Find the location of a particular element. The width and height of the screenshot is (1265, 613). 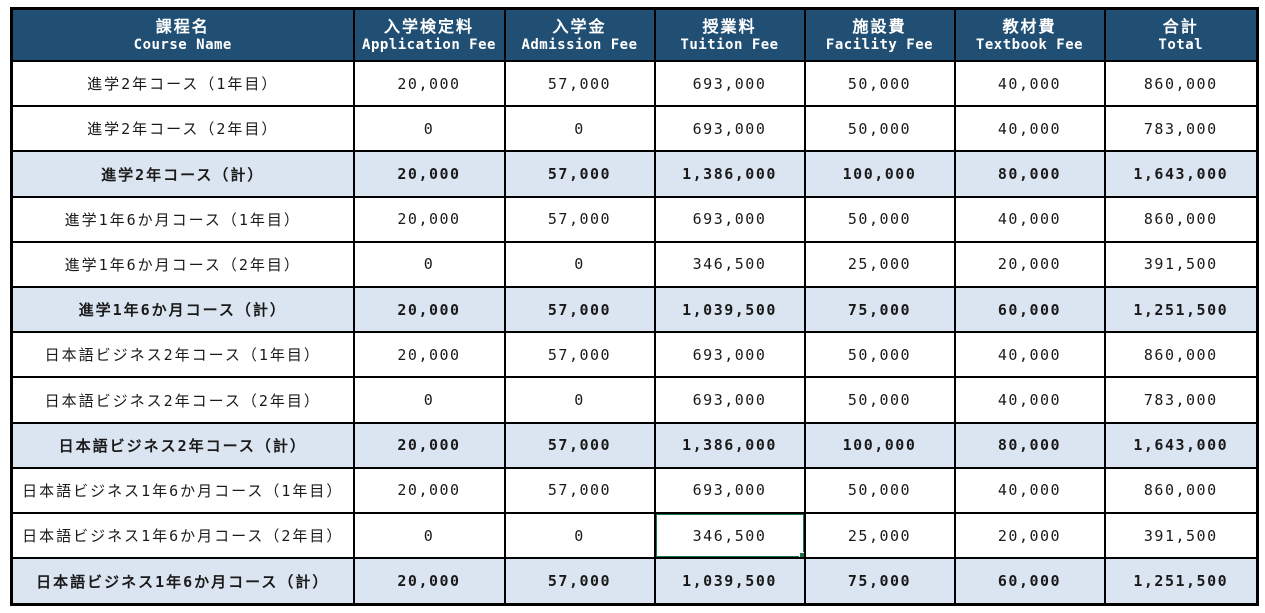

tuition_fee-cell: 346,500 is located at coordinates (729, 264).